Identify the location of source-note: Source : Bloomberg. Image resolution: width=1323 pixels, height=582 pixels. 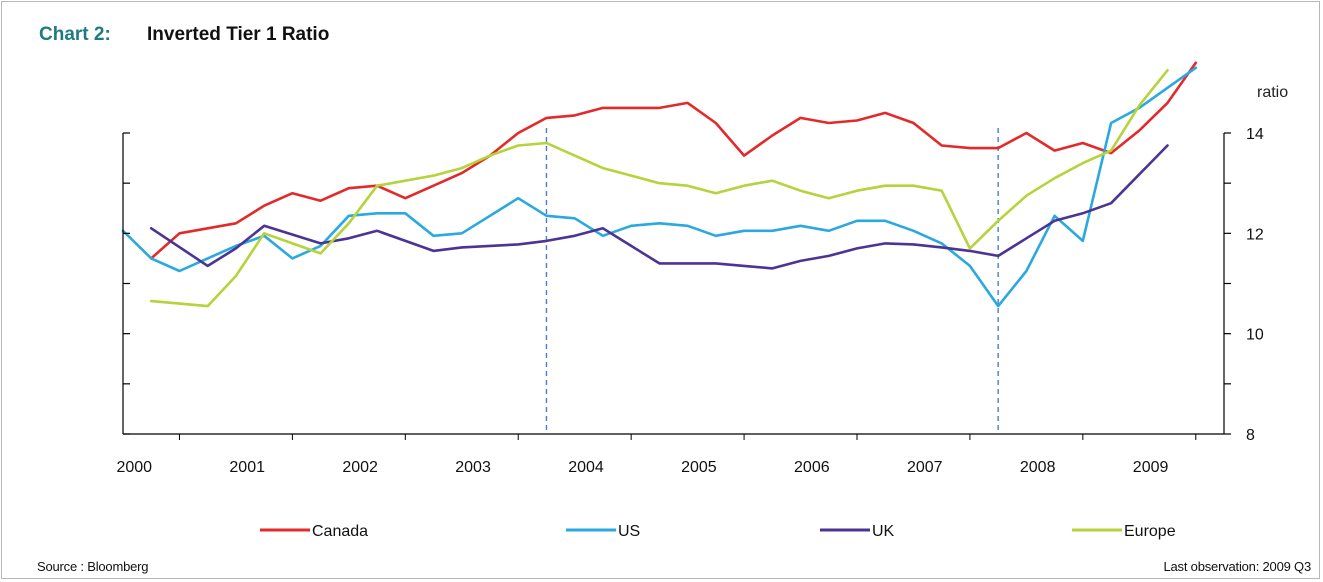
(93, 566).